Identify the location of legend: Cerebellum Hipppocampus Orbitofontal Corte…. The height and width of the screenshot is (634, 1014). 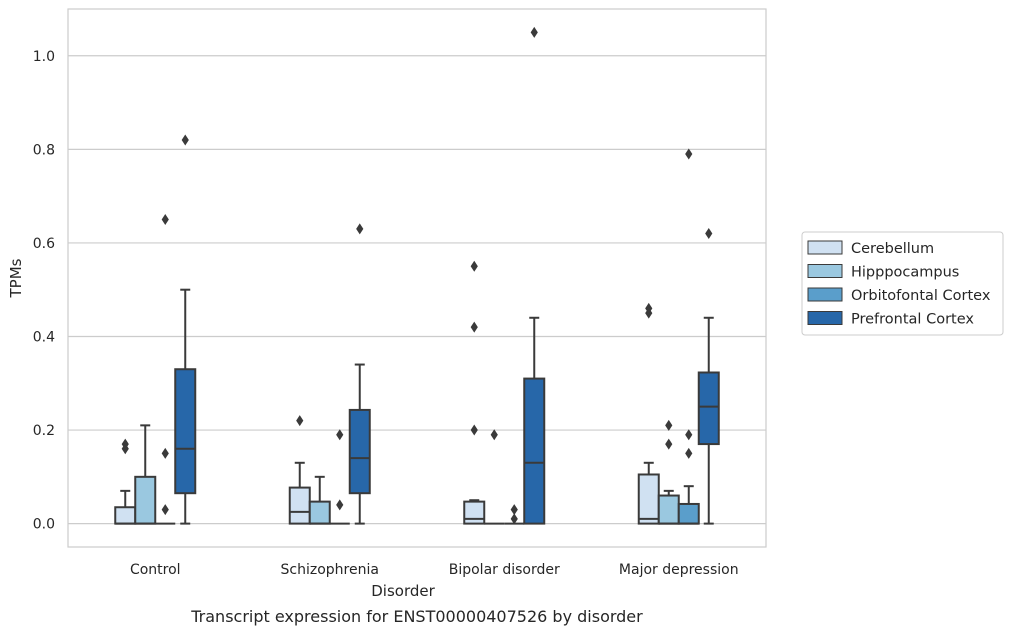
(902, 283).